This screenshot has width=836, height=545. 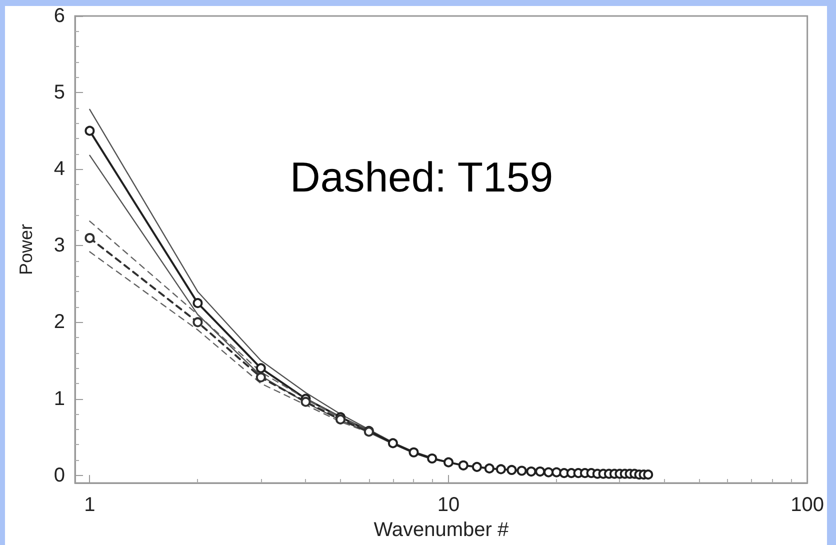 I want to click on y-tick-label: 3, so click(x=59, y=245).